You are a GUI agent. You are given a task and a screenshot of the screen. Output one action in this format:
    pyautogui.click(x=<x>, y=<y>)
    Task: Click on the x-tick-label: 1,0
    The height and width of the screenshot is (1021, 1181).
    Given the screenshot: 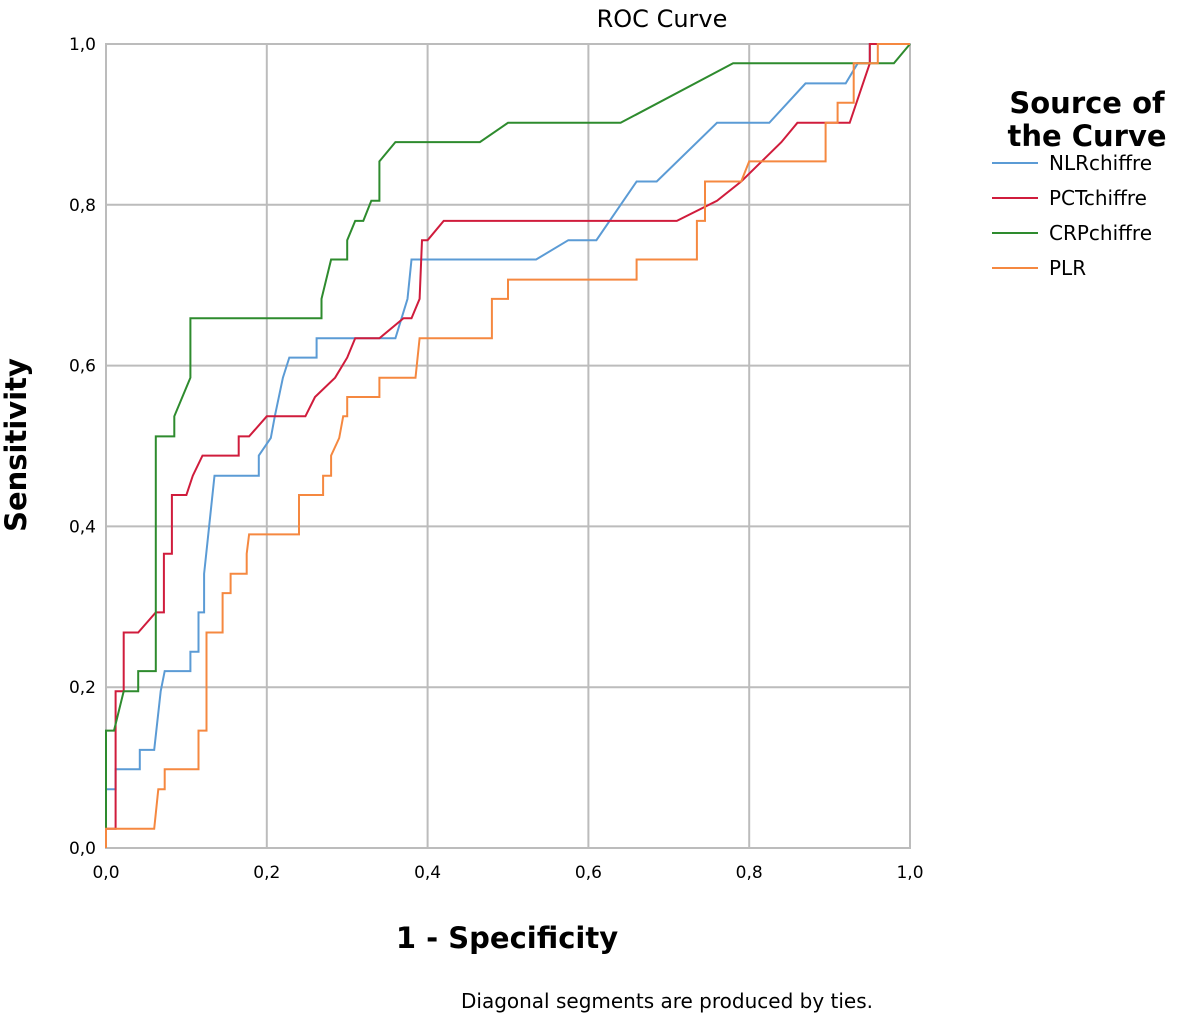 What is the action you would take?
    pyautogui.click(x=909, y=873)
    